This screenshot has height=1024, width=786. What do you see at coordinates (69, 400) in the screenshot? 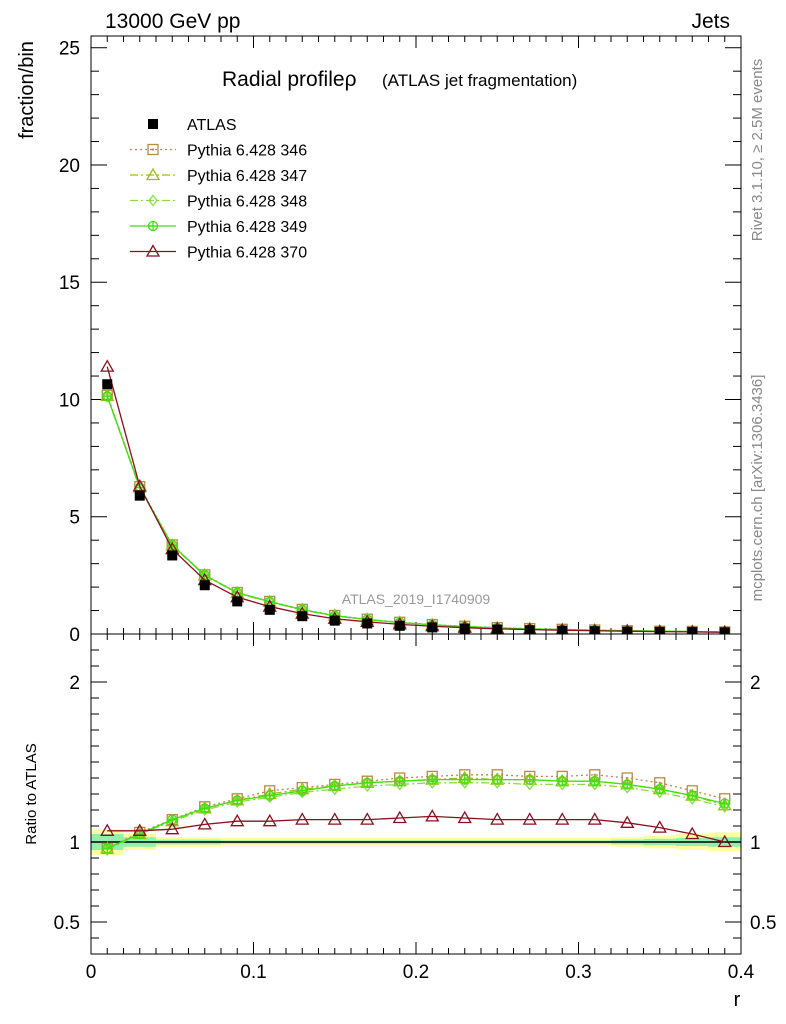
I see `y-tick-label: 10` at bounding box center [69, 400].